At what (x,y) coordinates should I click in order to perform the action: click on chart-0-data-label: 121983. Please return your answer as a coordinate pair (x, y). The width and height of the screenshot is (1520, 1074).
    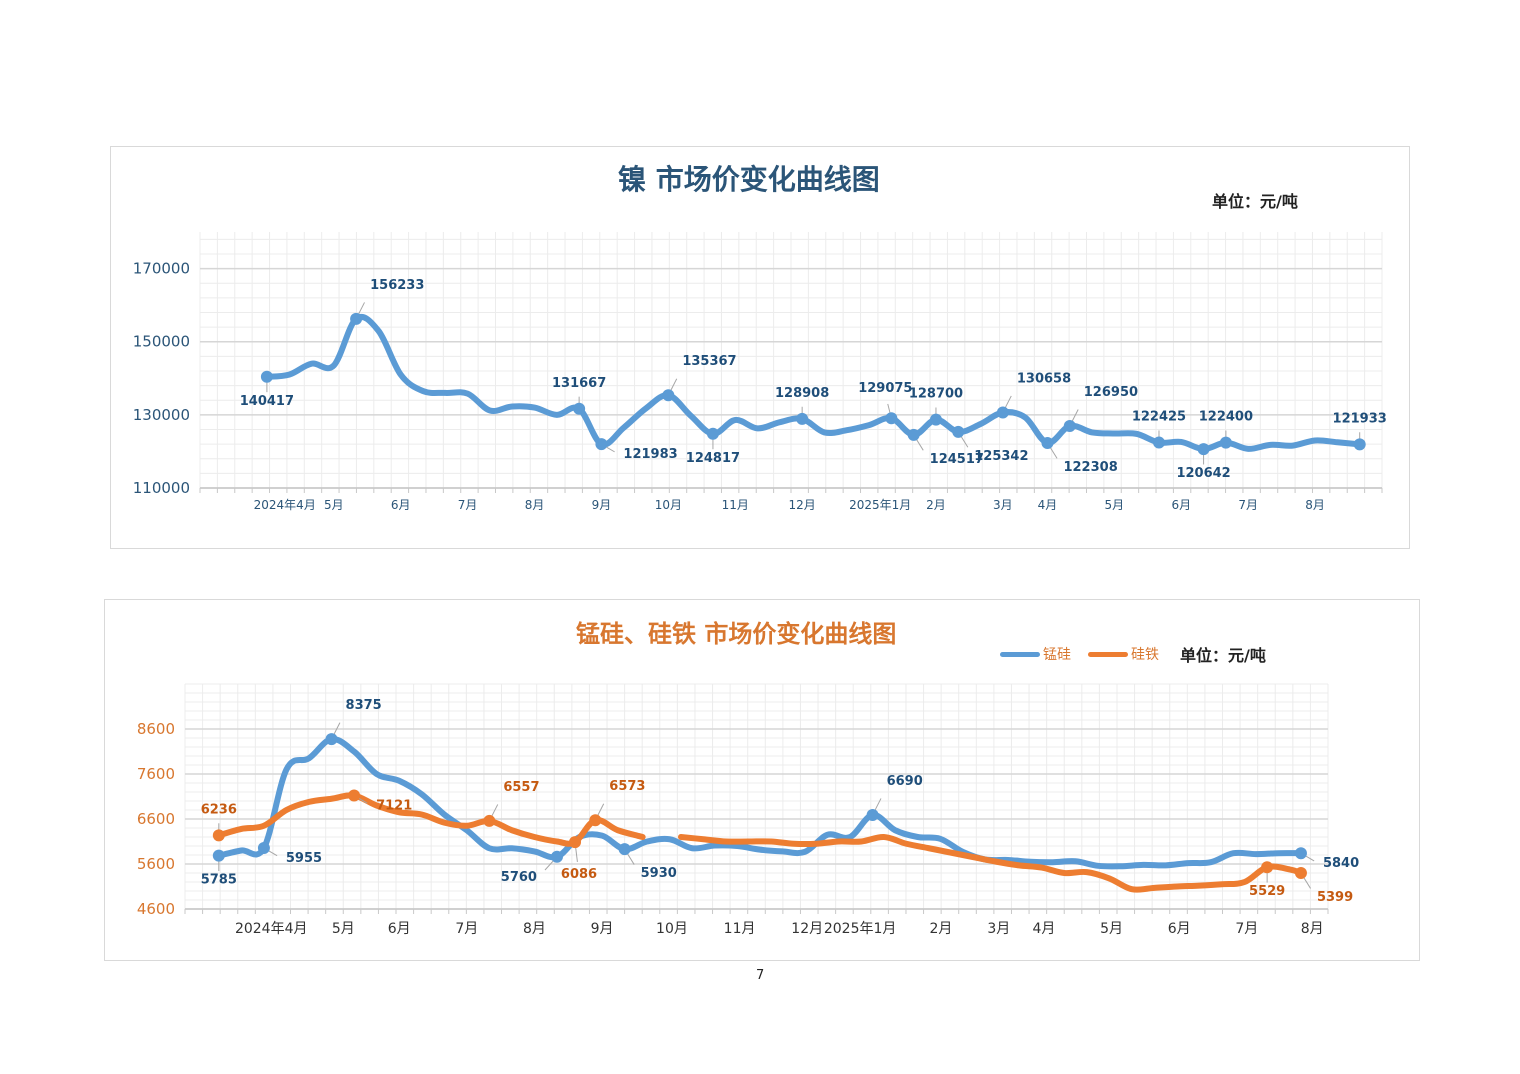
    Looking at the image, I should click on (650, 454).